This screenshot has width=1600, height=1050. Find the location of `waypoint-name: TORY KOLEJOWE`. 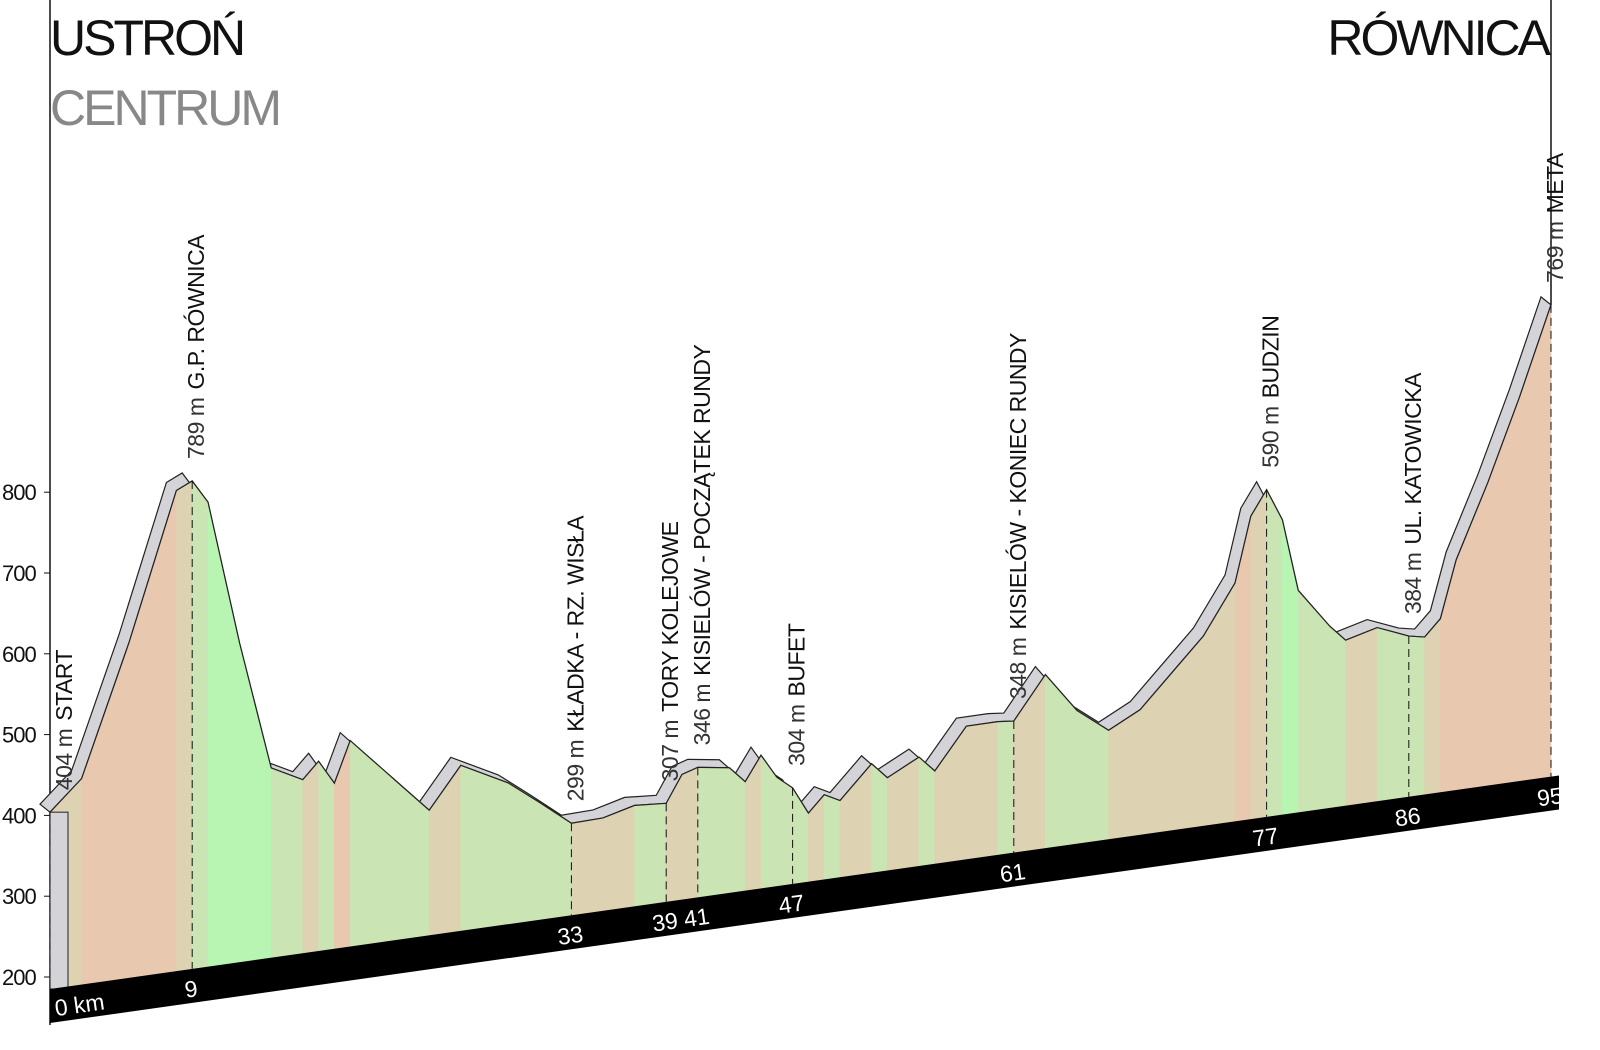

waypoint-name: TORY KOLEJOWE is located at coordinates (670, 616).